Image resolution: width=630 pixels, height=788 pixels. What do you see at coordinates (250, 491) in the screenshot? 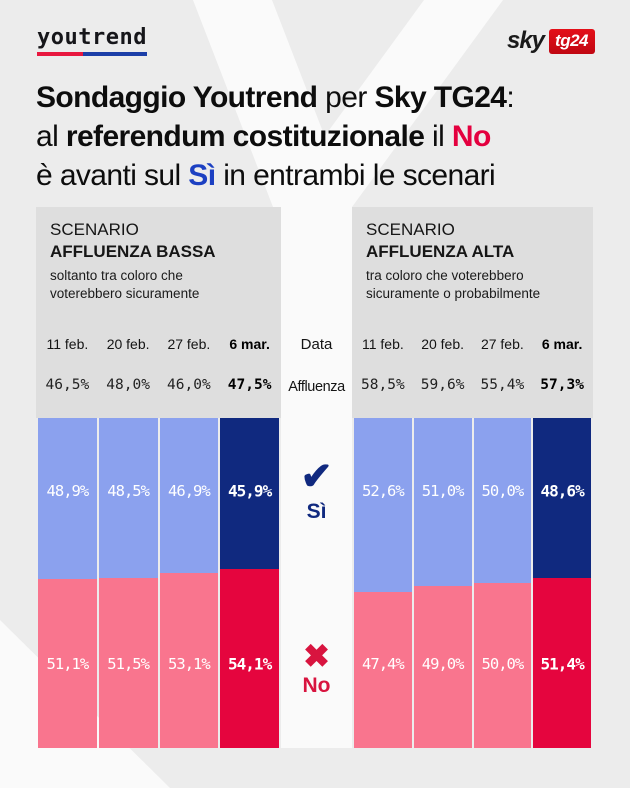
I see `si-value-label: 45,9%` at bounding box center [250, 491].